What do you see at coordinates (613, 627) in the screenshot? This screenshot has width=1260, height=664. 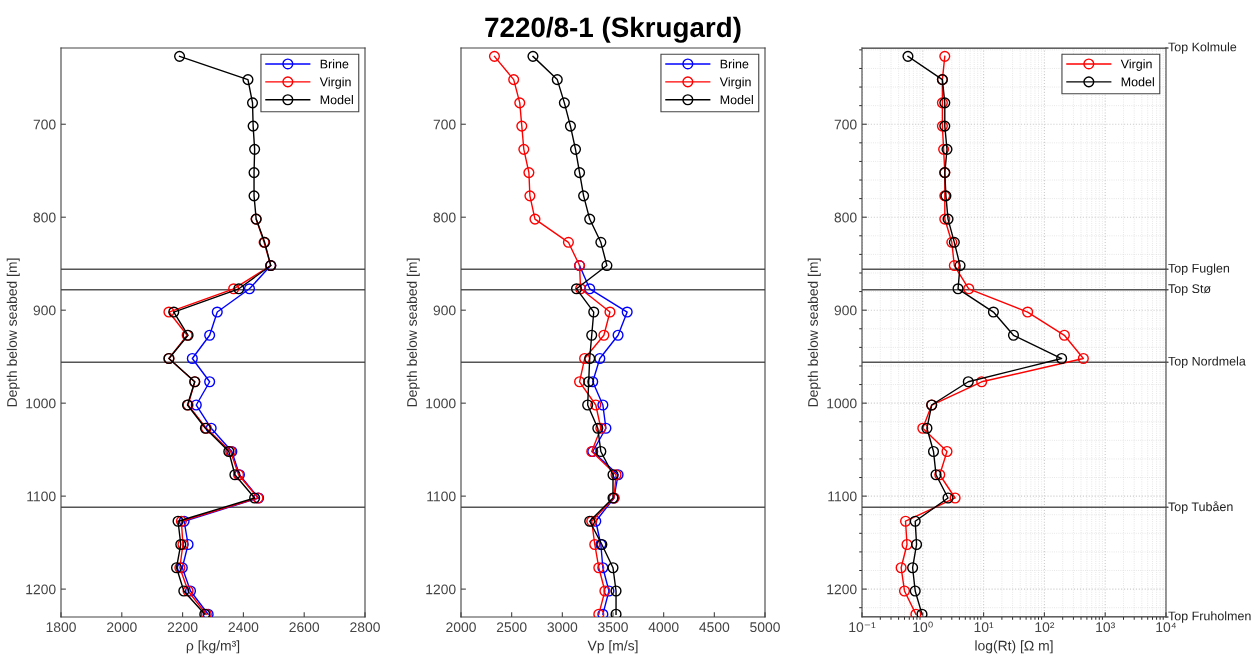 I see `x-tick-label: 3500` at bounding box center [613, 627].